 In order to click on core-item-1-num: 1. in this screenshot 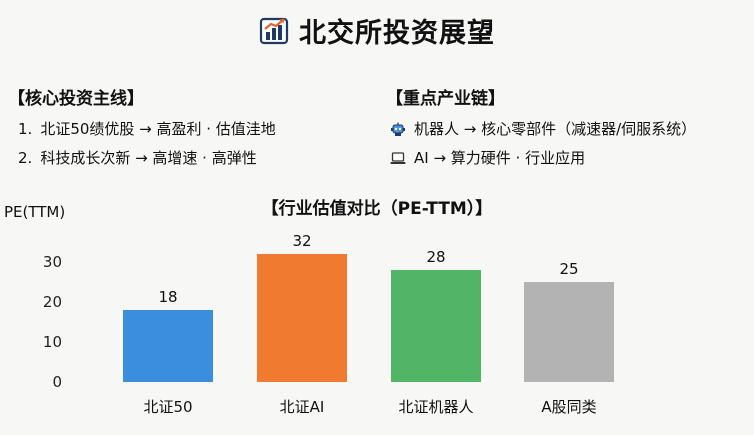, I will do `click(25, 128)`.